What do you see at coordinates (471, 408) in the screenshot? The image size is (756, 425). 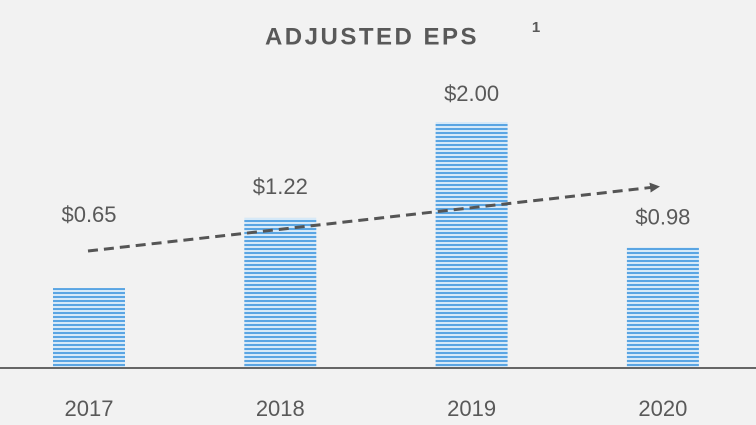 I see `x-tick-label: 2019` at bounding box center [471, 408].